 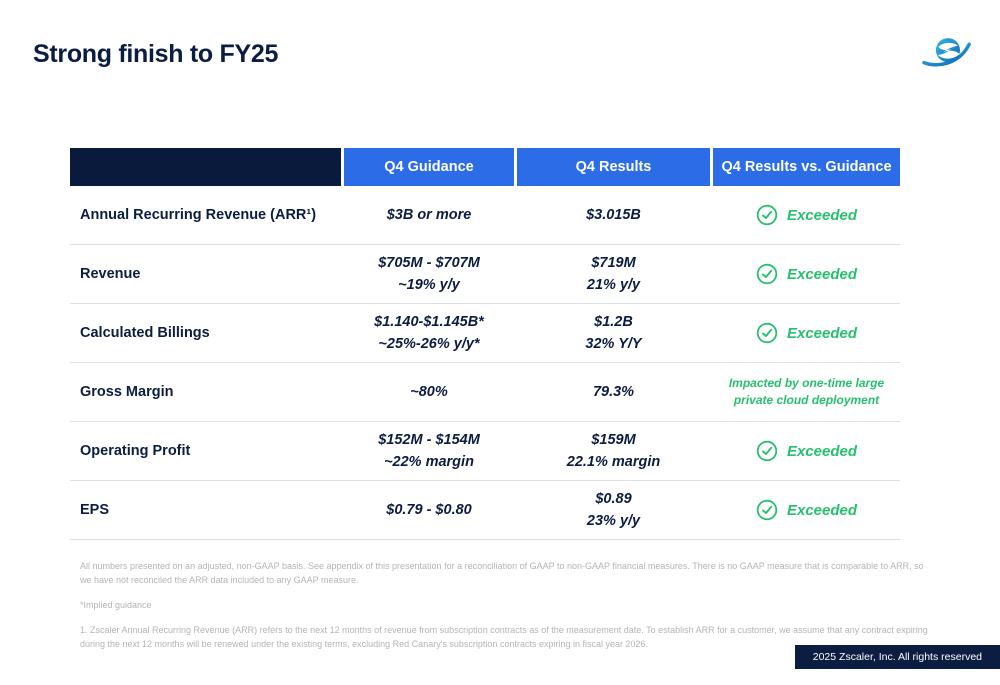 I want to click on table-row-eps: EPS $0.79 - $0.80 $0.89 23% y/y Exceeded, so click(x=485, y=510).